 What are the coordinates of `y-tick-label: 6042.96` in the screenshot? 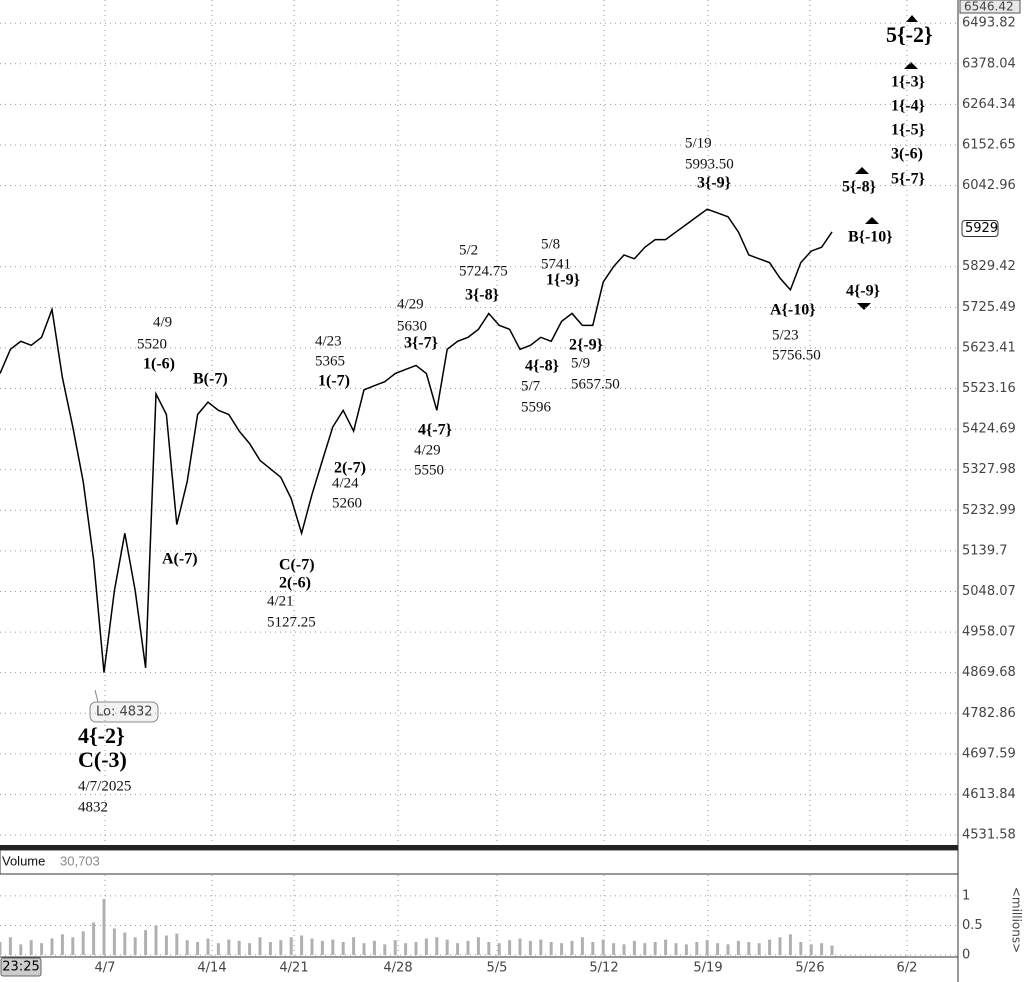 It's located at (989, 185).